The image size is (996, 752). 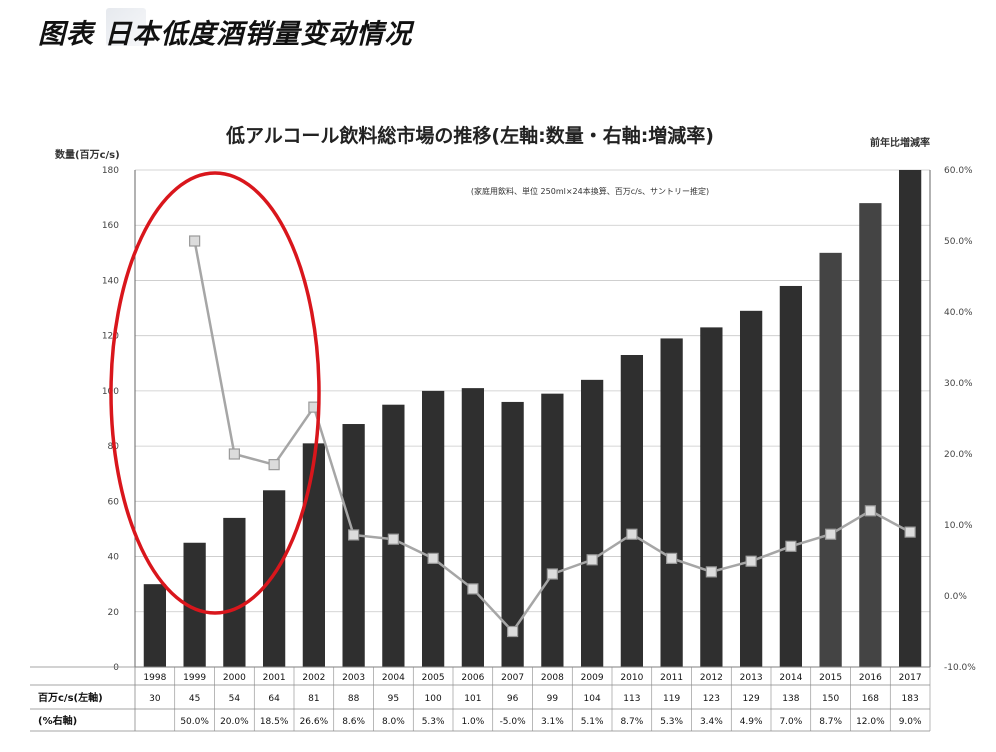 What do you see at coordinates (314, 555) in the screenshot?
I see `bar-2002` at bounding box center [314, 555].